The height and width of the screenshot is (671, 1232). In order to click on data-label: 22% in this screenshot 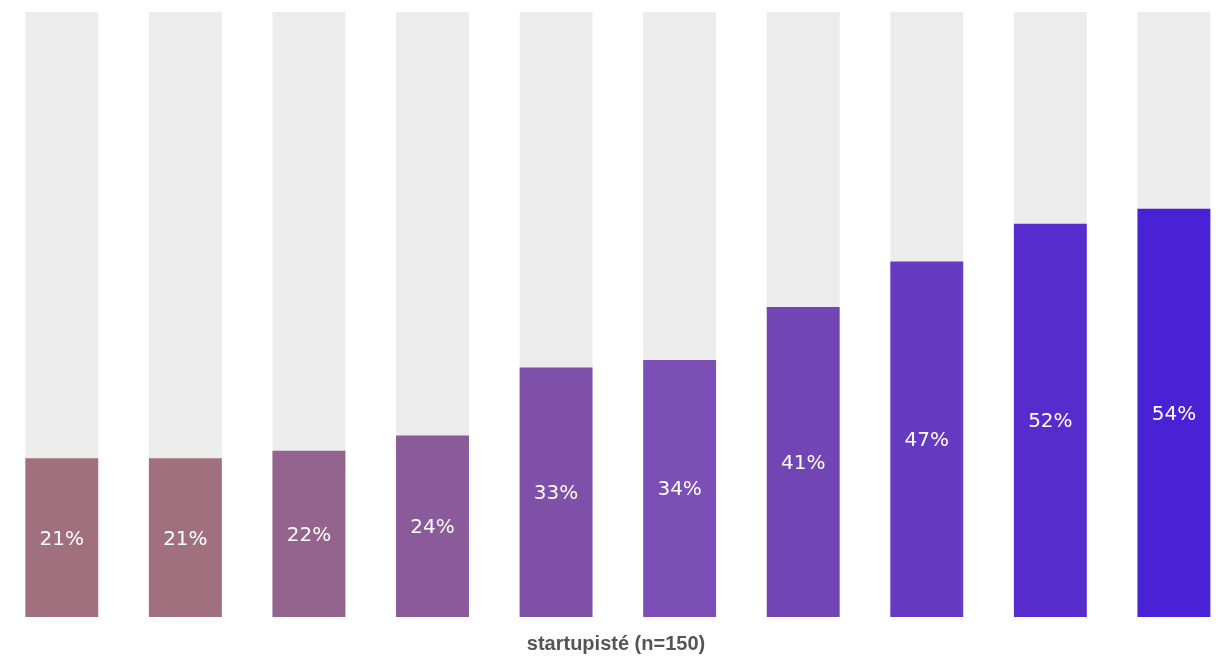, I will do `click(309, 533)`.